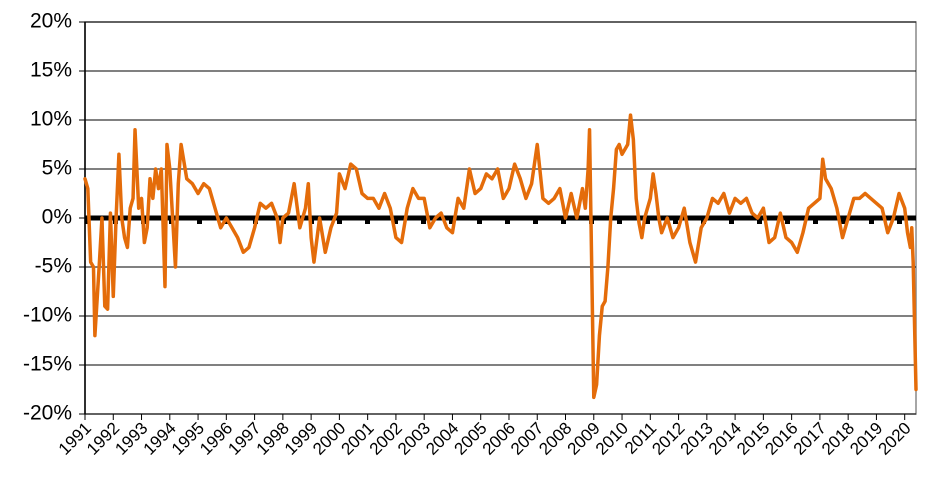  What do you see at coordinates (57, 168) in the screenshot?
I see `y-tick-label: 5%` at bounding box center [57, 168].